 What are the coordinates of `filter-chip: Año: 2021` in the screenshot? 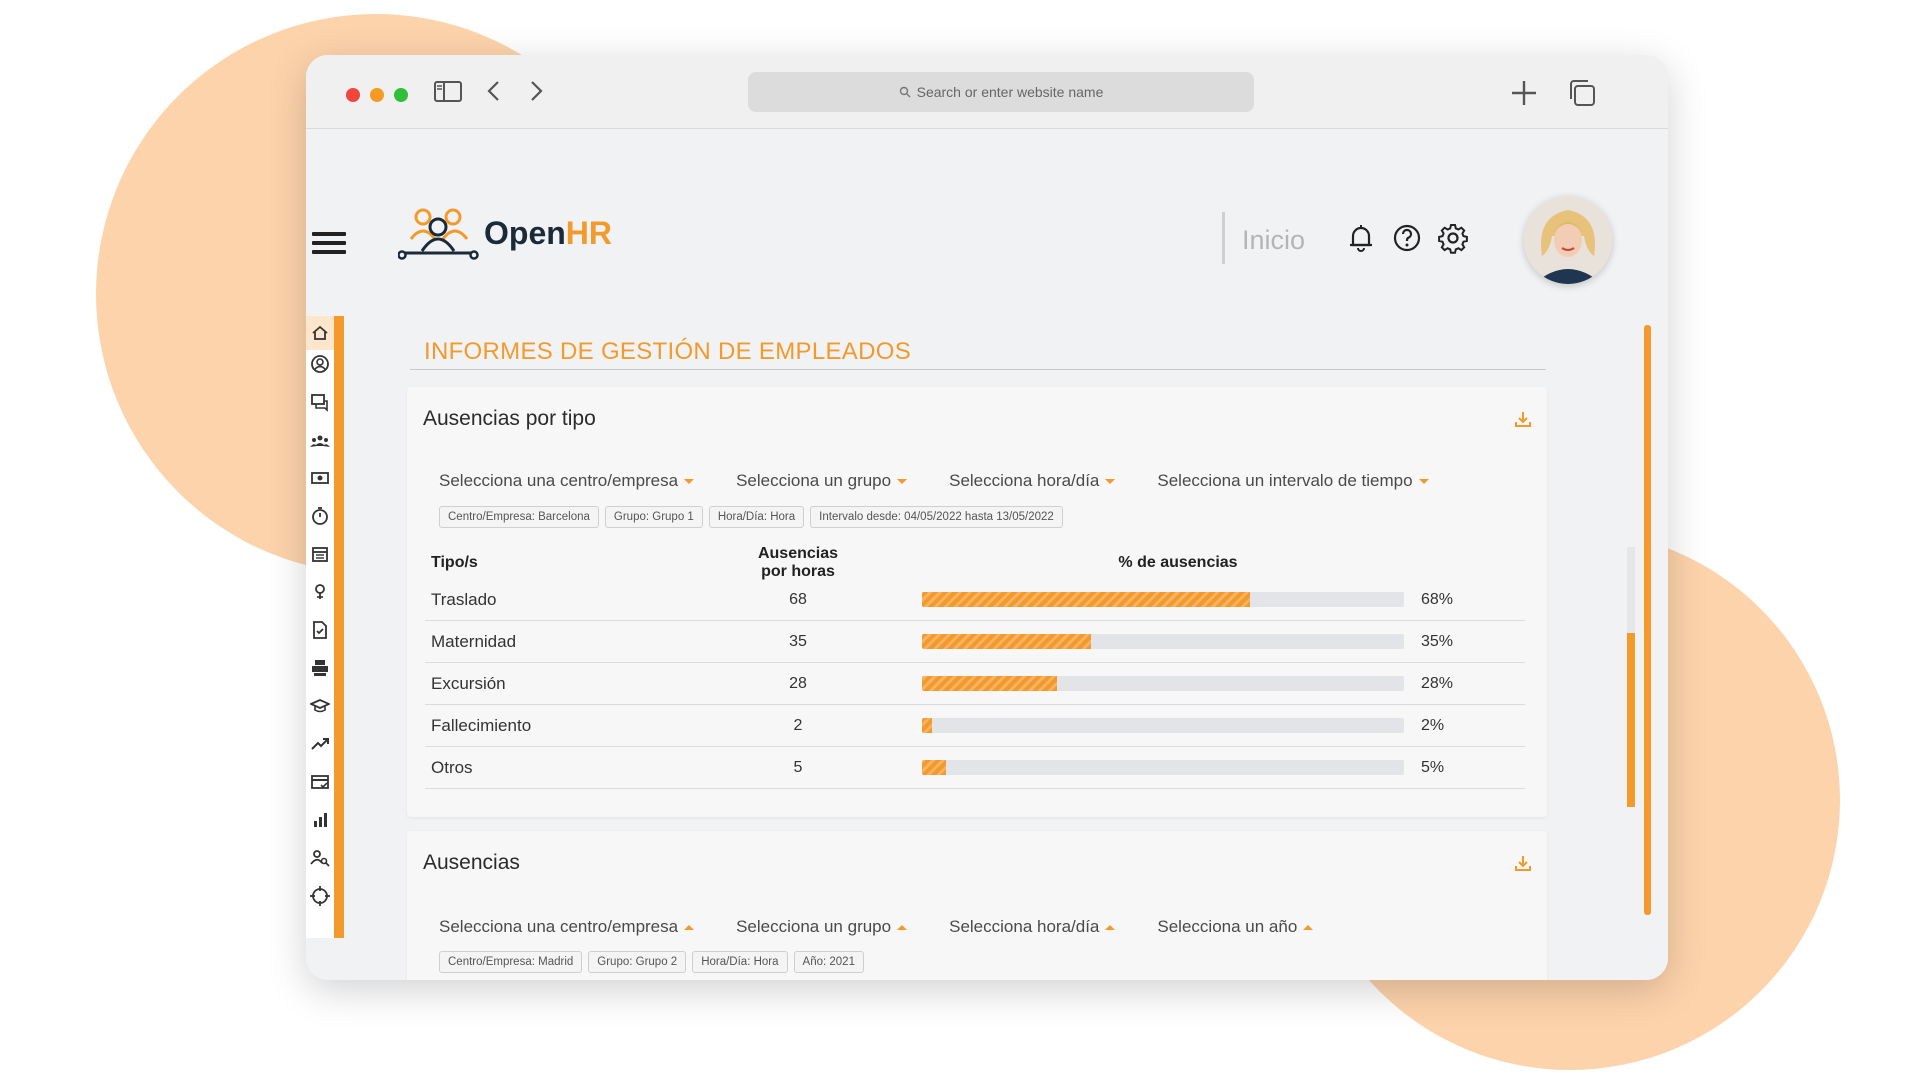 It's located at (828, 962).